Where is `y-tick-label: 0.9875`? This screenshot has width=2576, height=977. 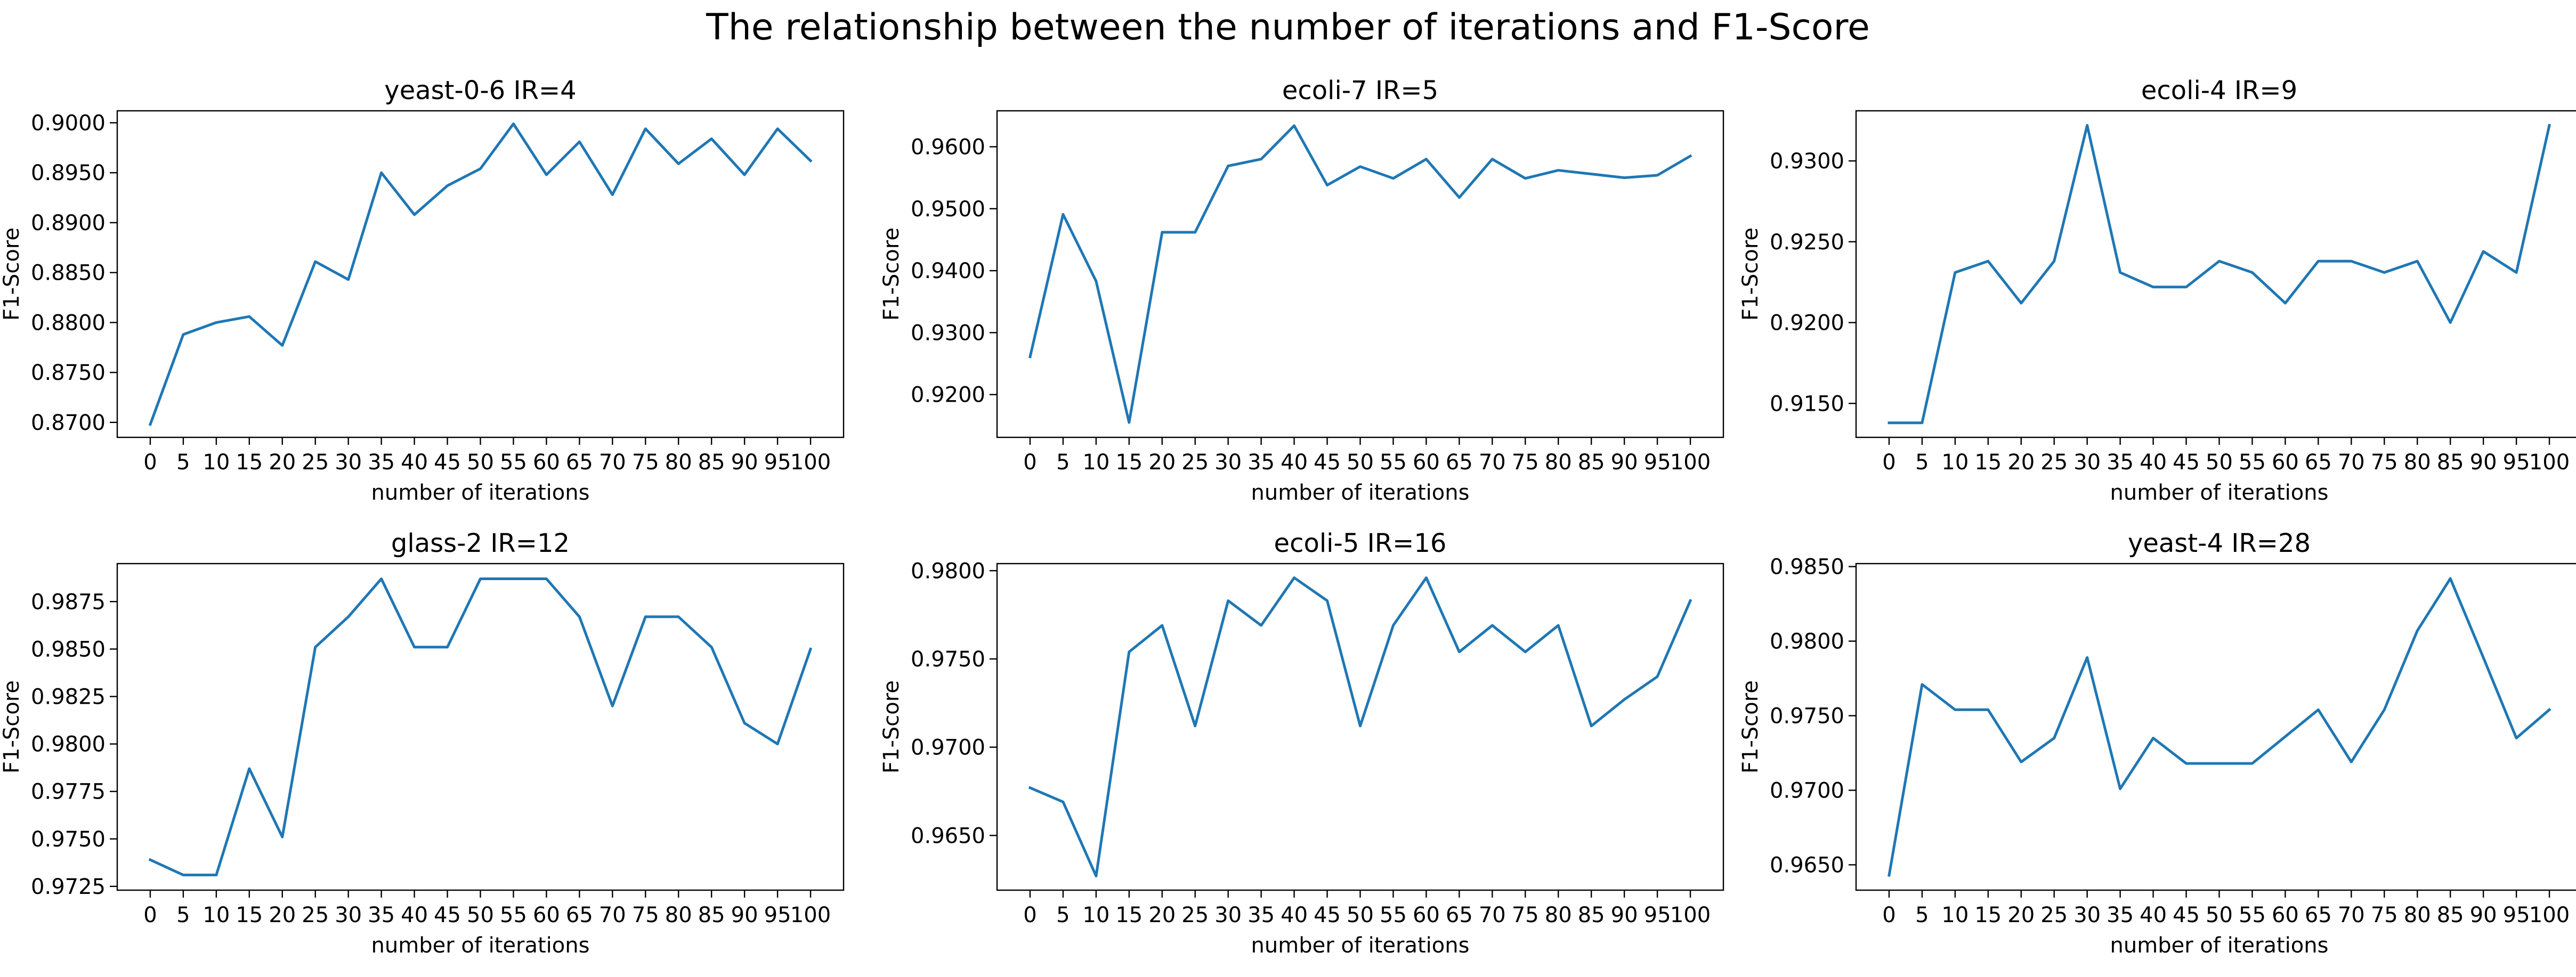 y-tick-label: 0.9875 is located at coordinates (69, 602).